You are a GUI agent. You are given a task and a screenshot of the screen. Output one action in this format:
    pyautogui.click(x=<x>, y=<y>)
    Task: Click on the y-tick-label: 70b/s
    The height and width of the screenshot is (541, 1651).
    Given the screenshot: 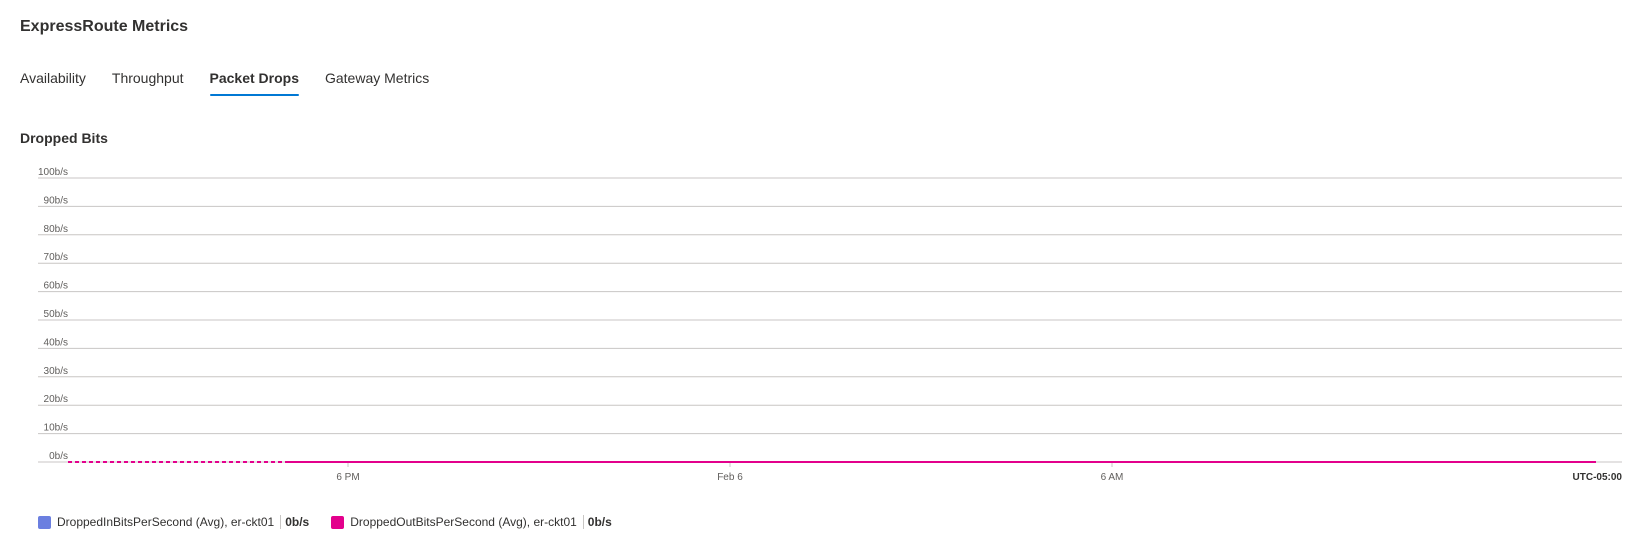 What is the action you would take?
    pyautogui.click(x=56, y=257)
    